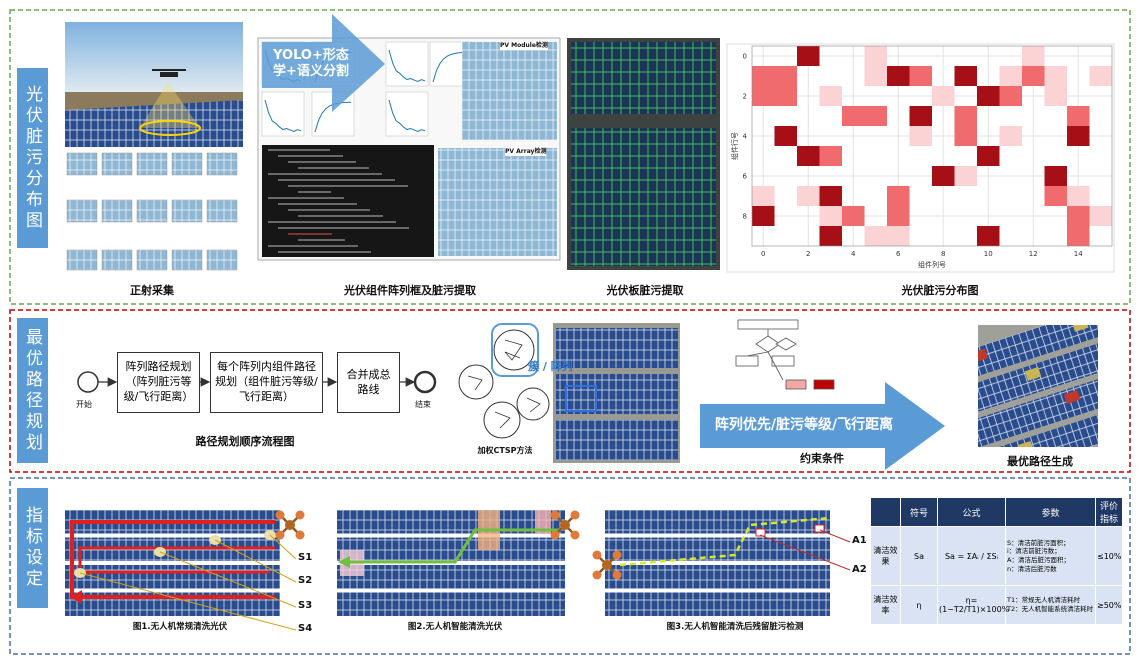 The image size is (1141, 666). Describe the element at coordinates (1109, 556) in the screenshot. I see `table-cell: ≤10%` at that location.